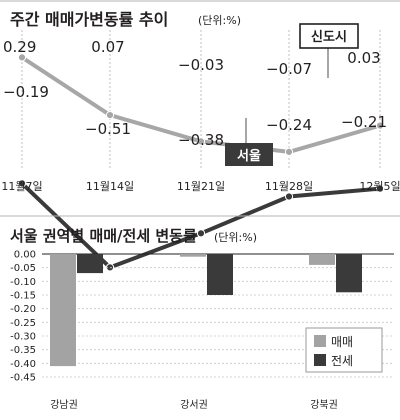 The height and width of the screenshot is (420, 400). I want to click on line-chart-x-tick: 12월5일, so click(379, 186).